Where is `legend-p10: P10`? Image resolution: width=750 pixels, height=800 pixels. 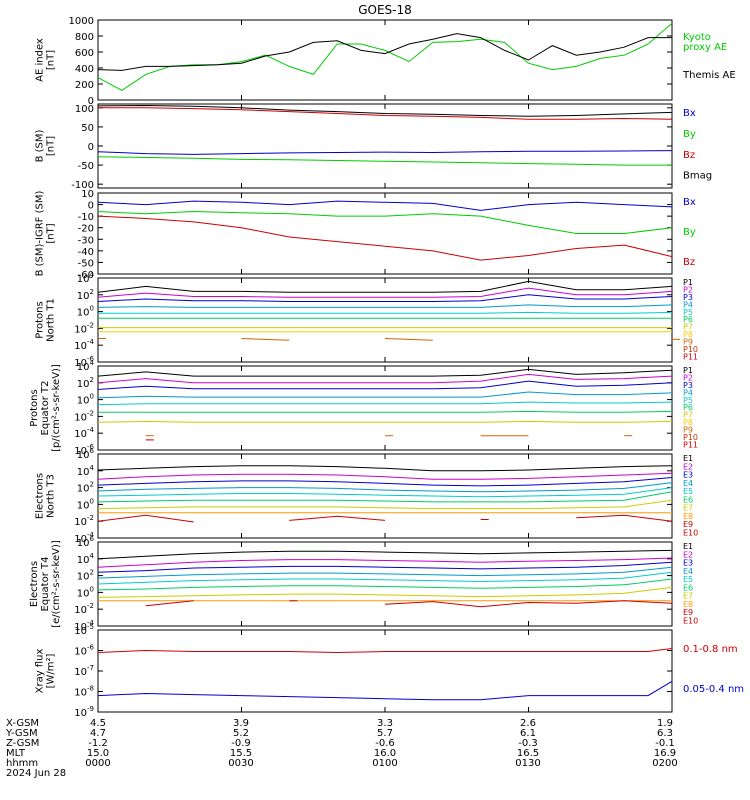 legend-p10: P10 is located at coordinates (690, 437).